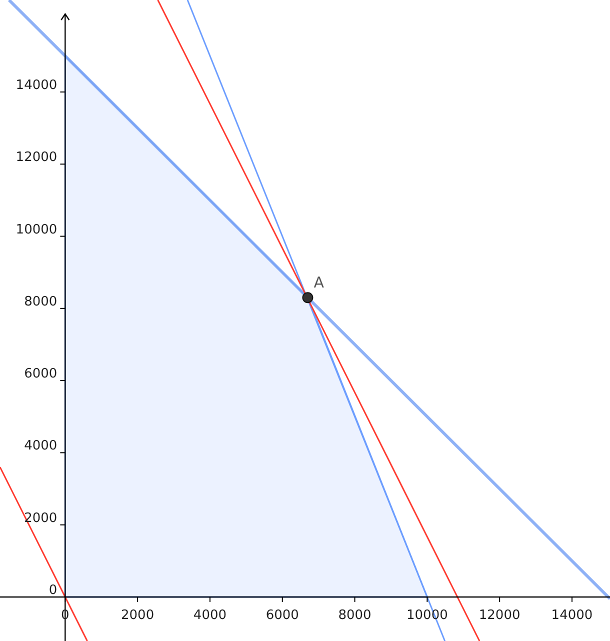 This screenshot has width=610, height=641. Describe the element at coordinates (37, 230) in the screenshot. I see `y-tick-label: 10000` at that location.